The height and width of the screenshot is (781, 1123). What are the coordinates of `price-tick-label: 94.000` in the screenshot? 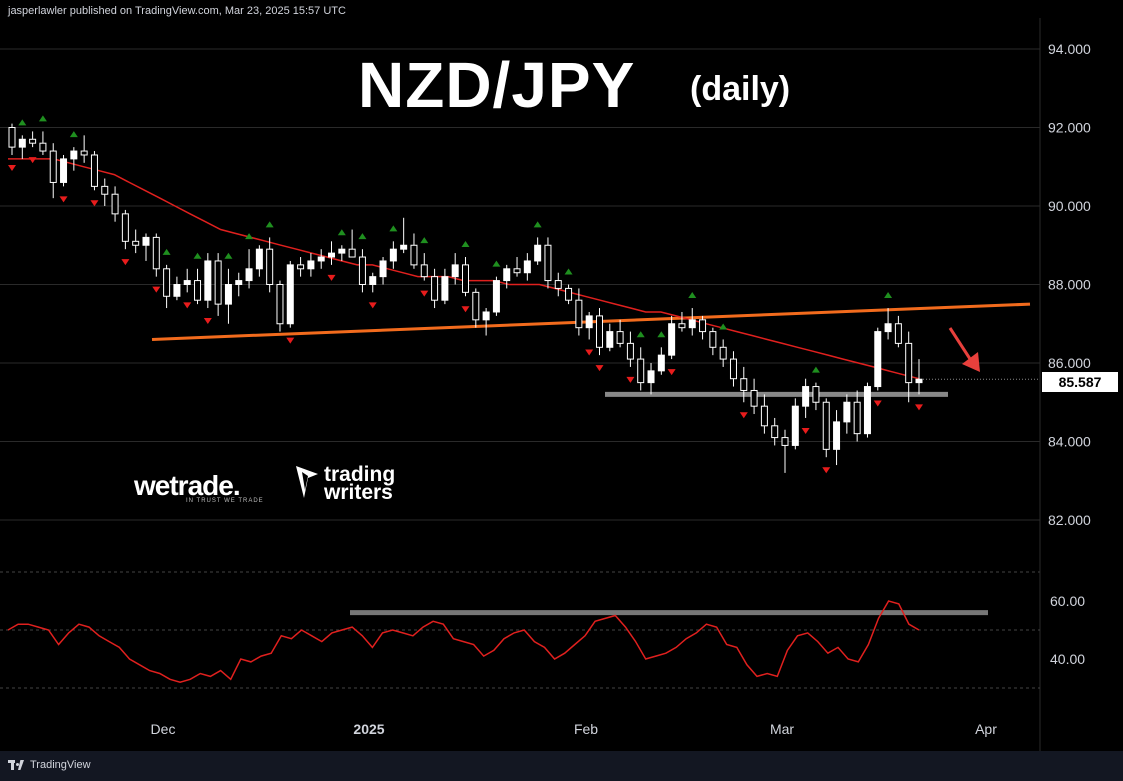 It's located at (1069, 49).